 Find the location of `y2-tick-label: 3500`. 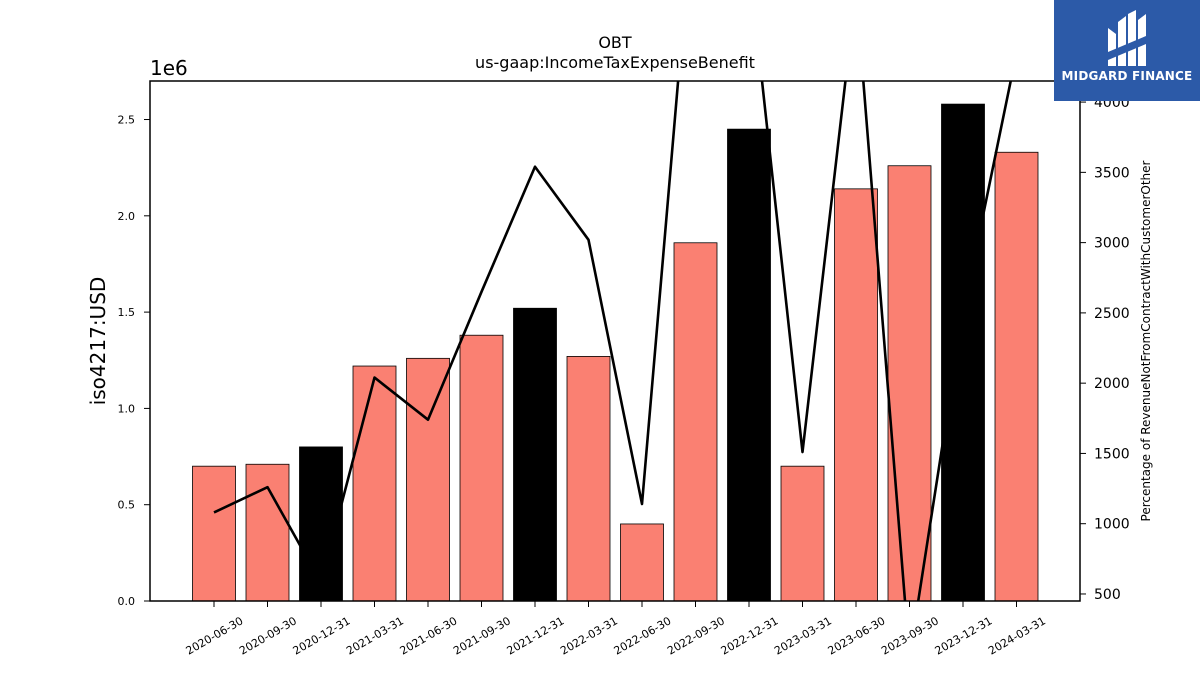

y2-tick-label: 3500 is located at coordinates (1112, 173).